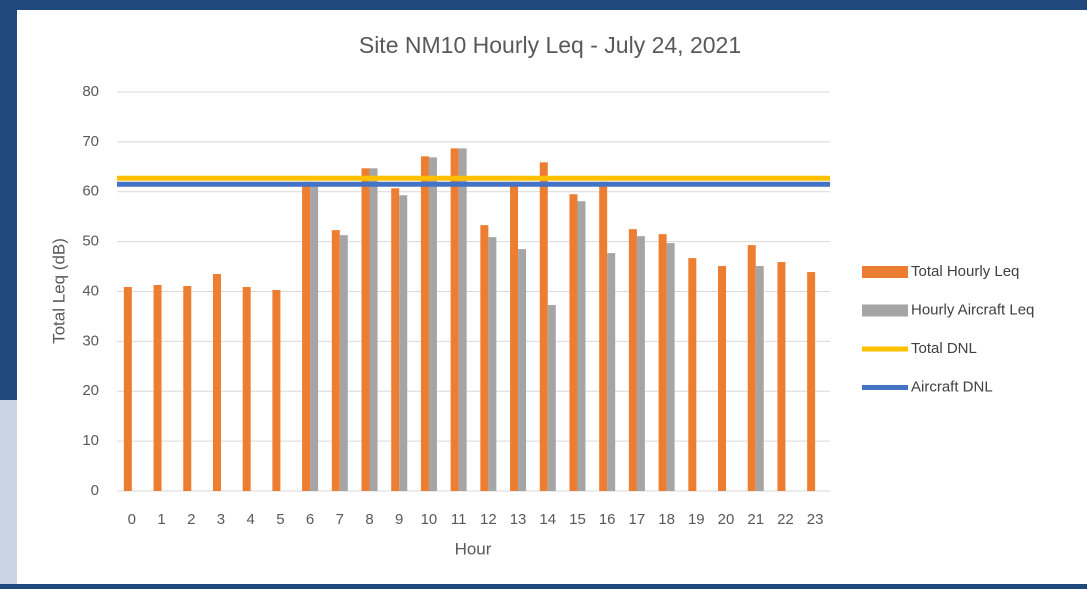  Describe the element at coordinates (280, 519) in the screenshot. I see `x-tick-label: 5` at that location.